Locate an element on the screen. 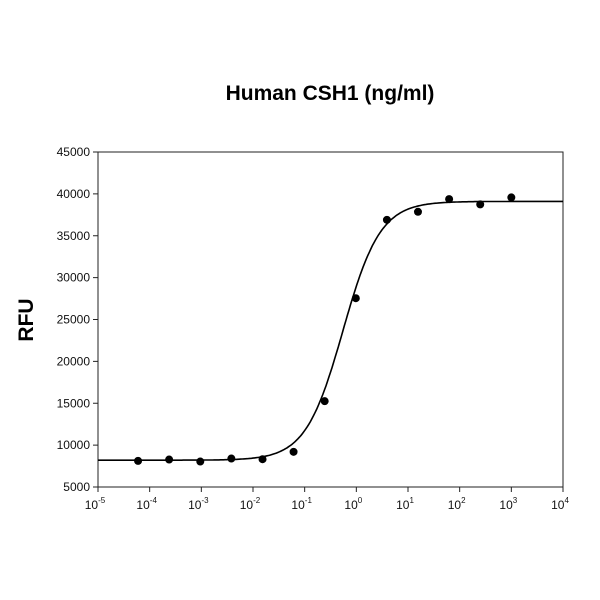 The image size is (600, 600). x-tick-label: 10⁻¹ is located at coordinates (301, 504).